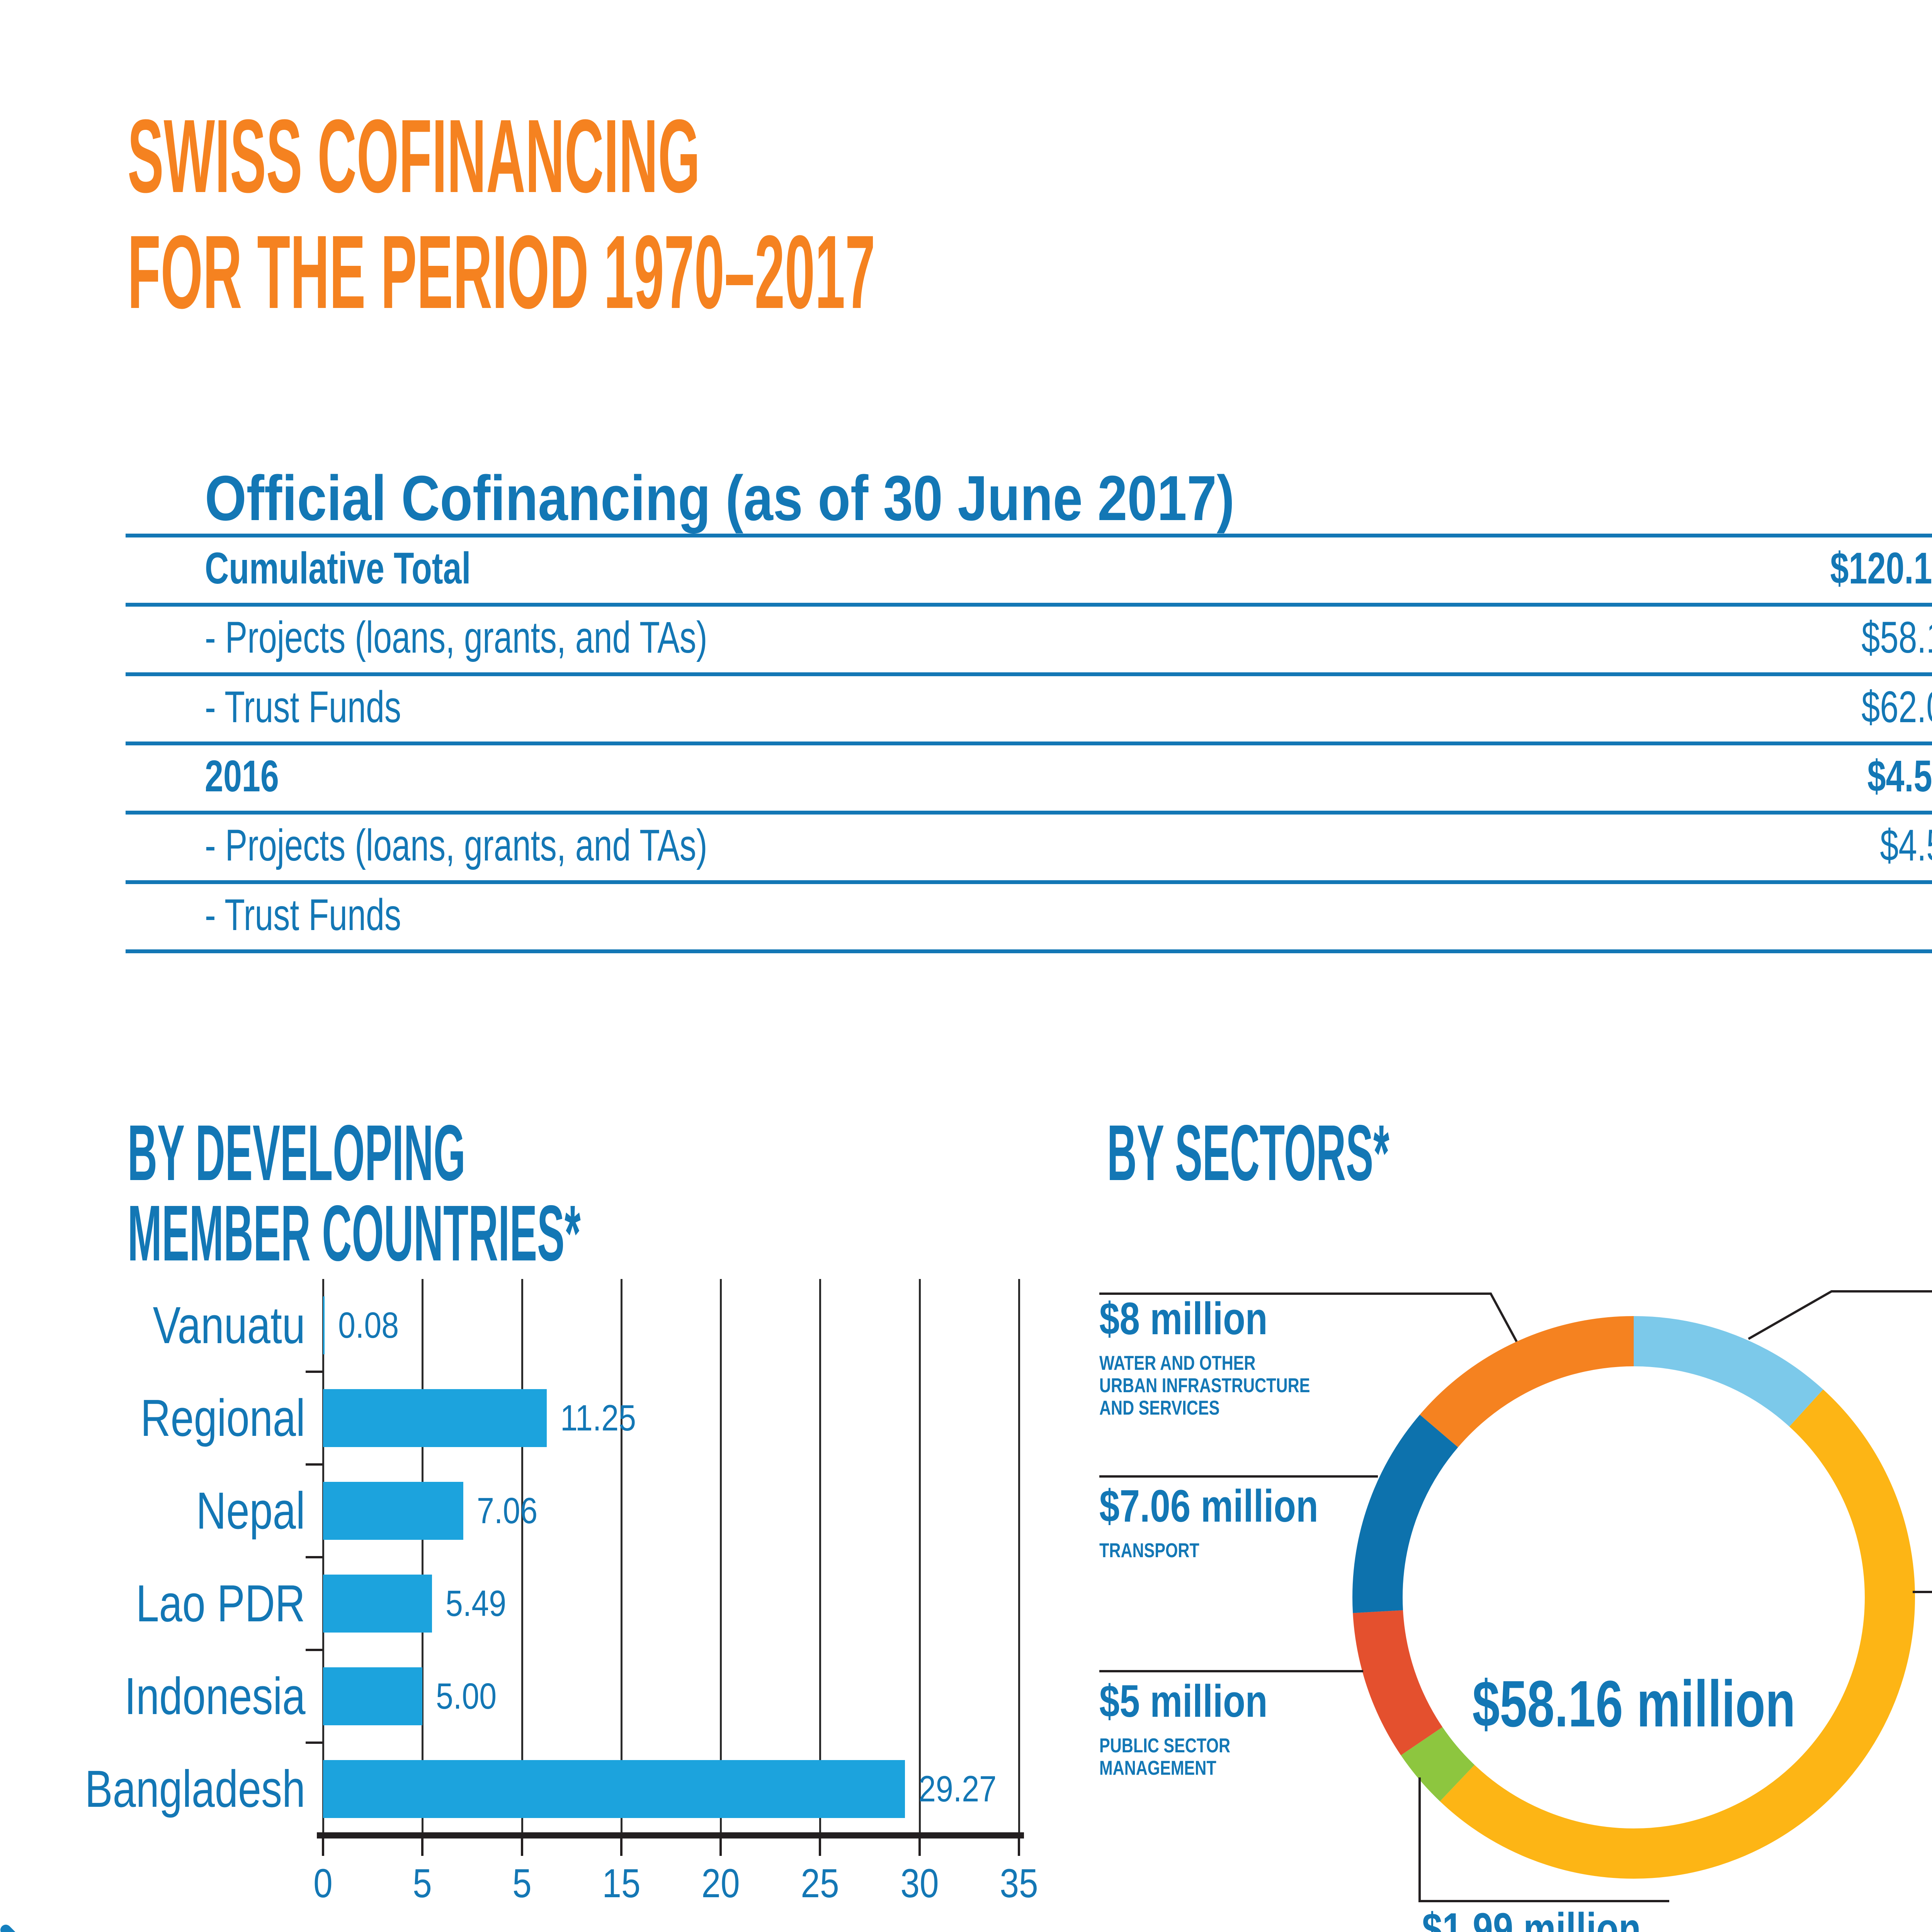 The width and height of the screenshot is (1932, 1932). Describe the element at coordinates (323, 1884) in the screenshot. I see `x-tick-label: 0` at that location.